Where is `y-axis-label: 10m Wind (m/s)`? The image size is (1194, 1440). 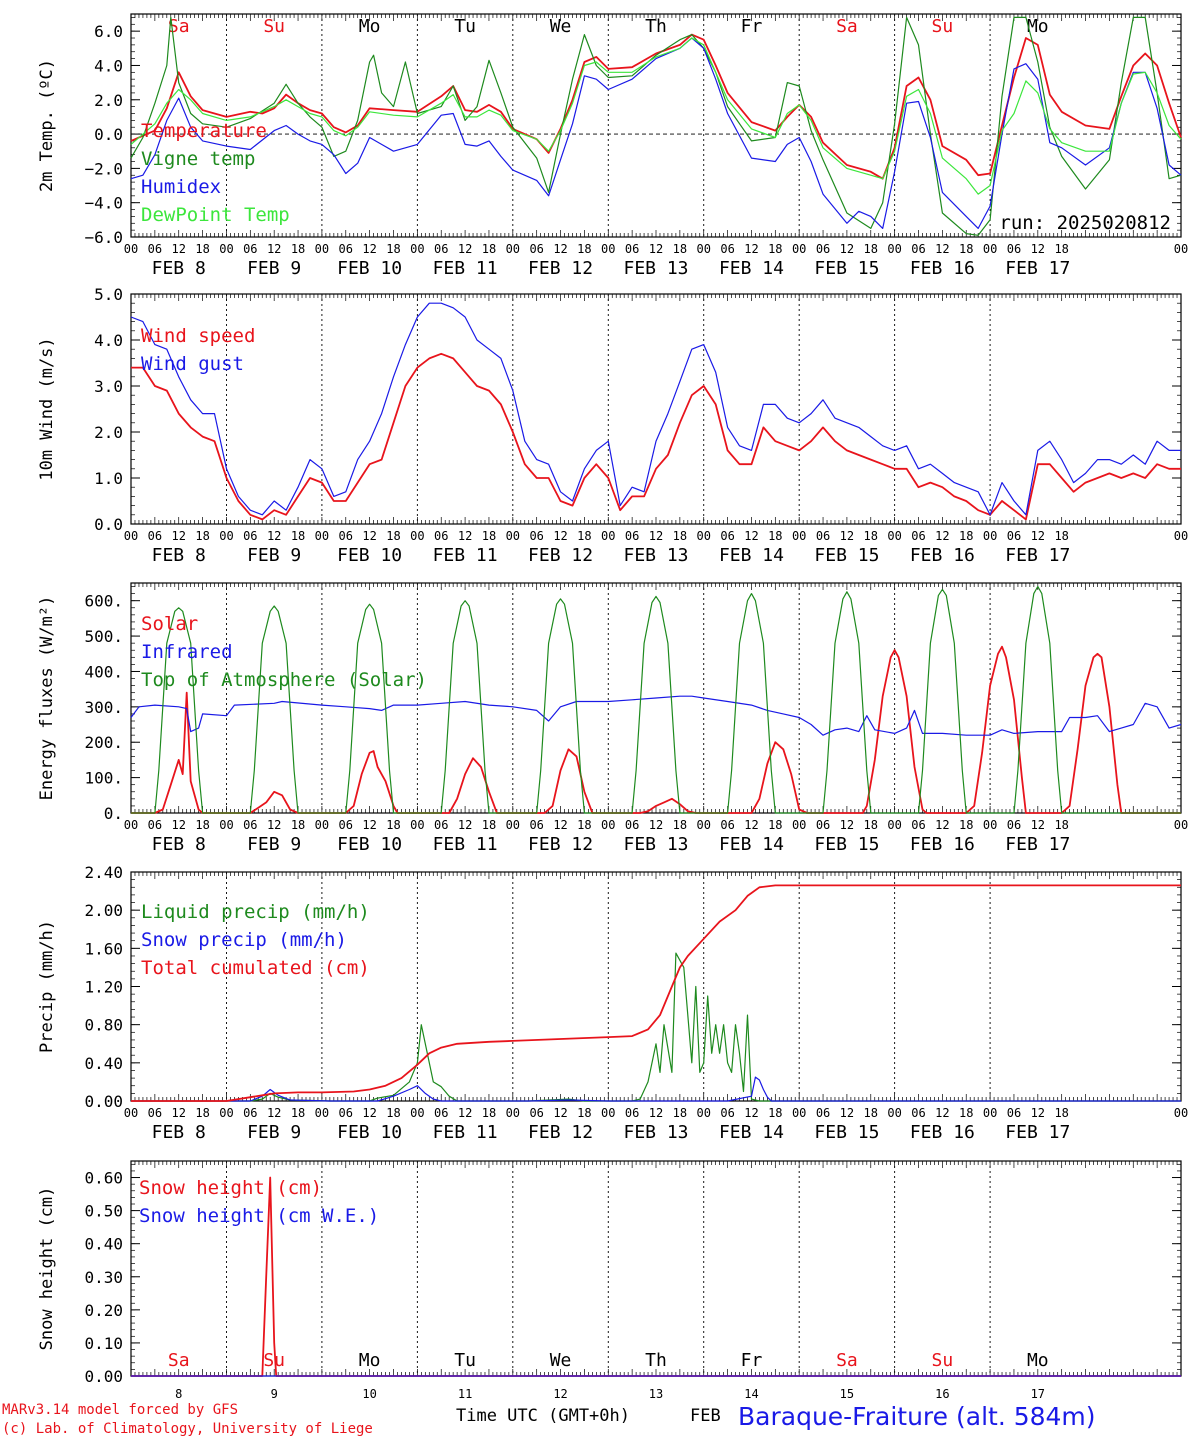
y-axis-label: 10m Wind (m/s) is located at coordinates (47, 408).